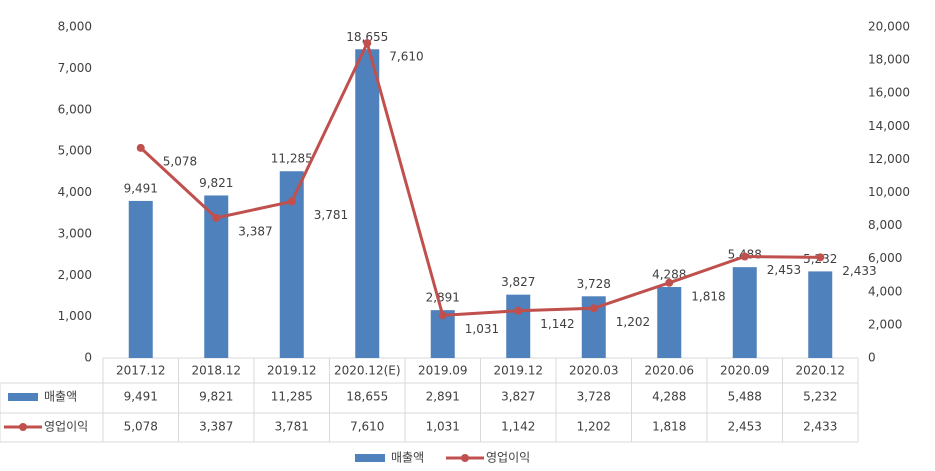  I want to click on table-cell: 1,202, so click(594, 427).